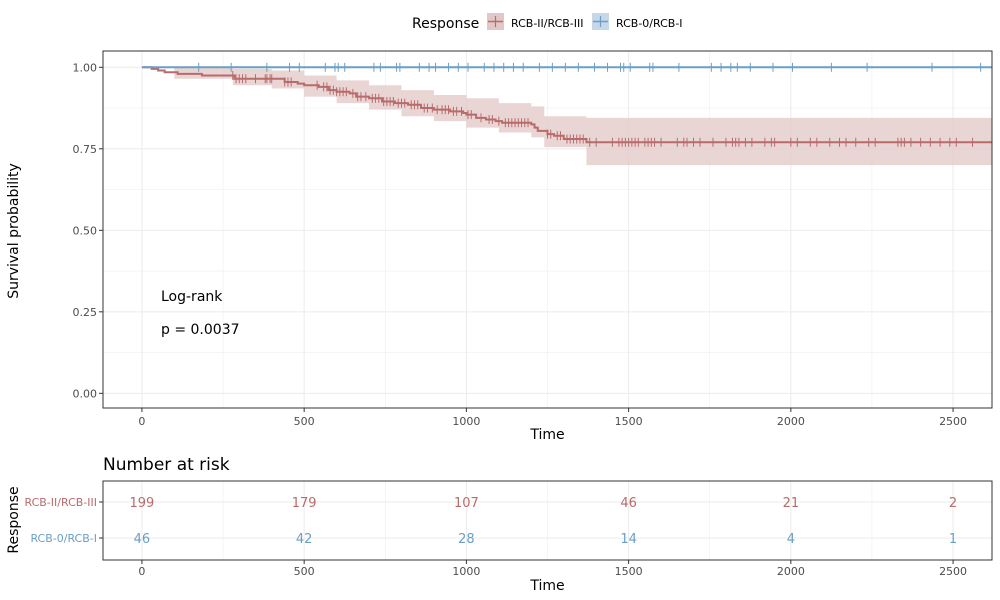 The image size is (1000, 600). Describe the element at coordinates (590, 104) in the screenshot. I see `km-censor-marks` at that location.